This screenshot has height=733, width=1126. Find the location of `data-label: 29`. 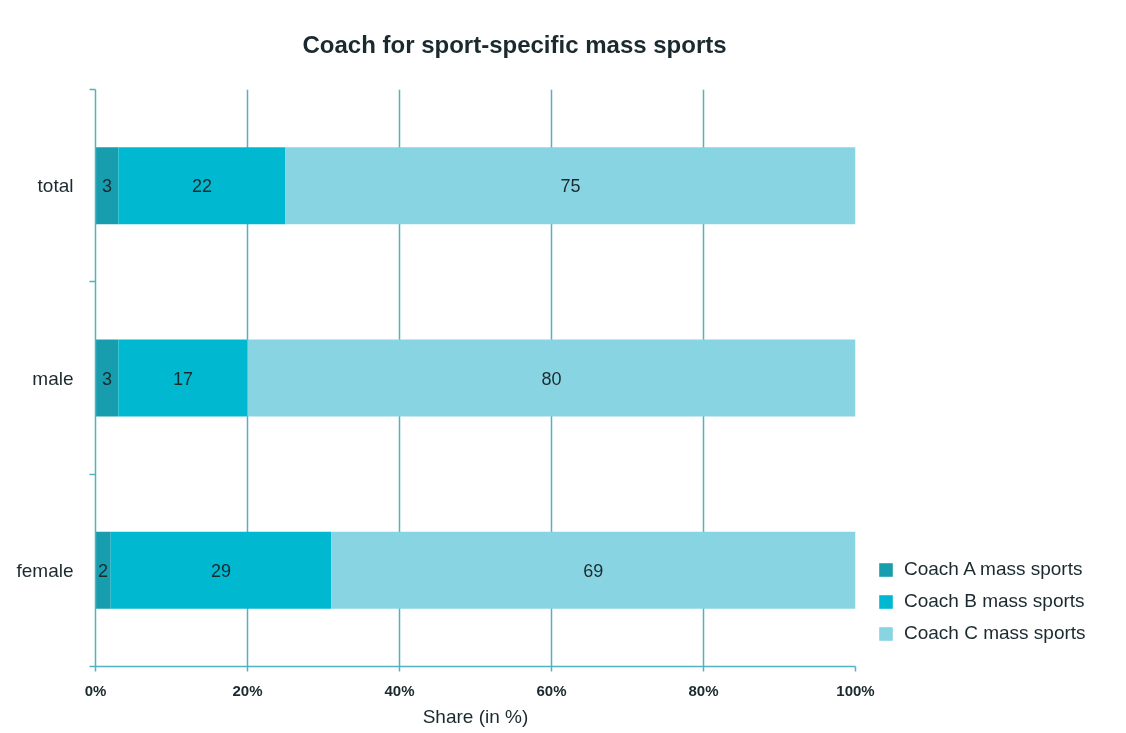

data-label: 29 is located at coordinates (220, 570).